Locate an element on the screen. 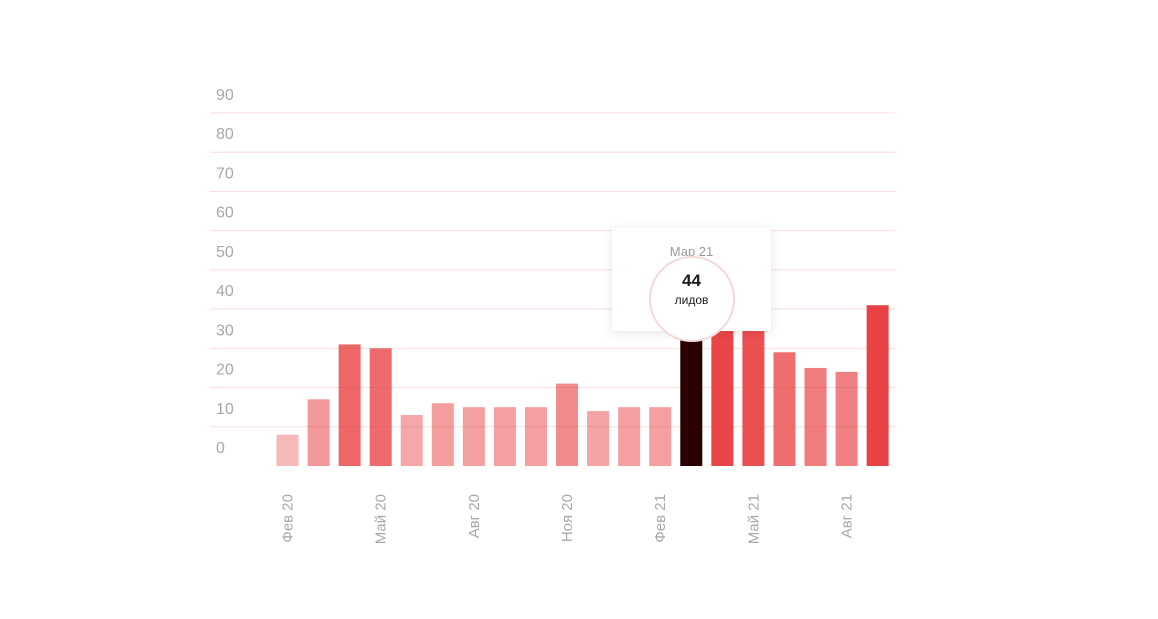  bar-Сен-20 is located at coordinates (504, 436).